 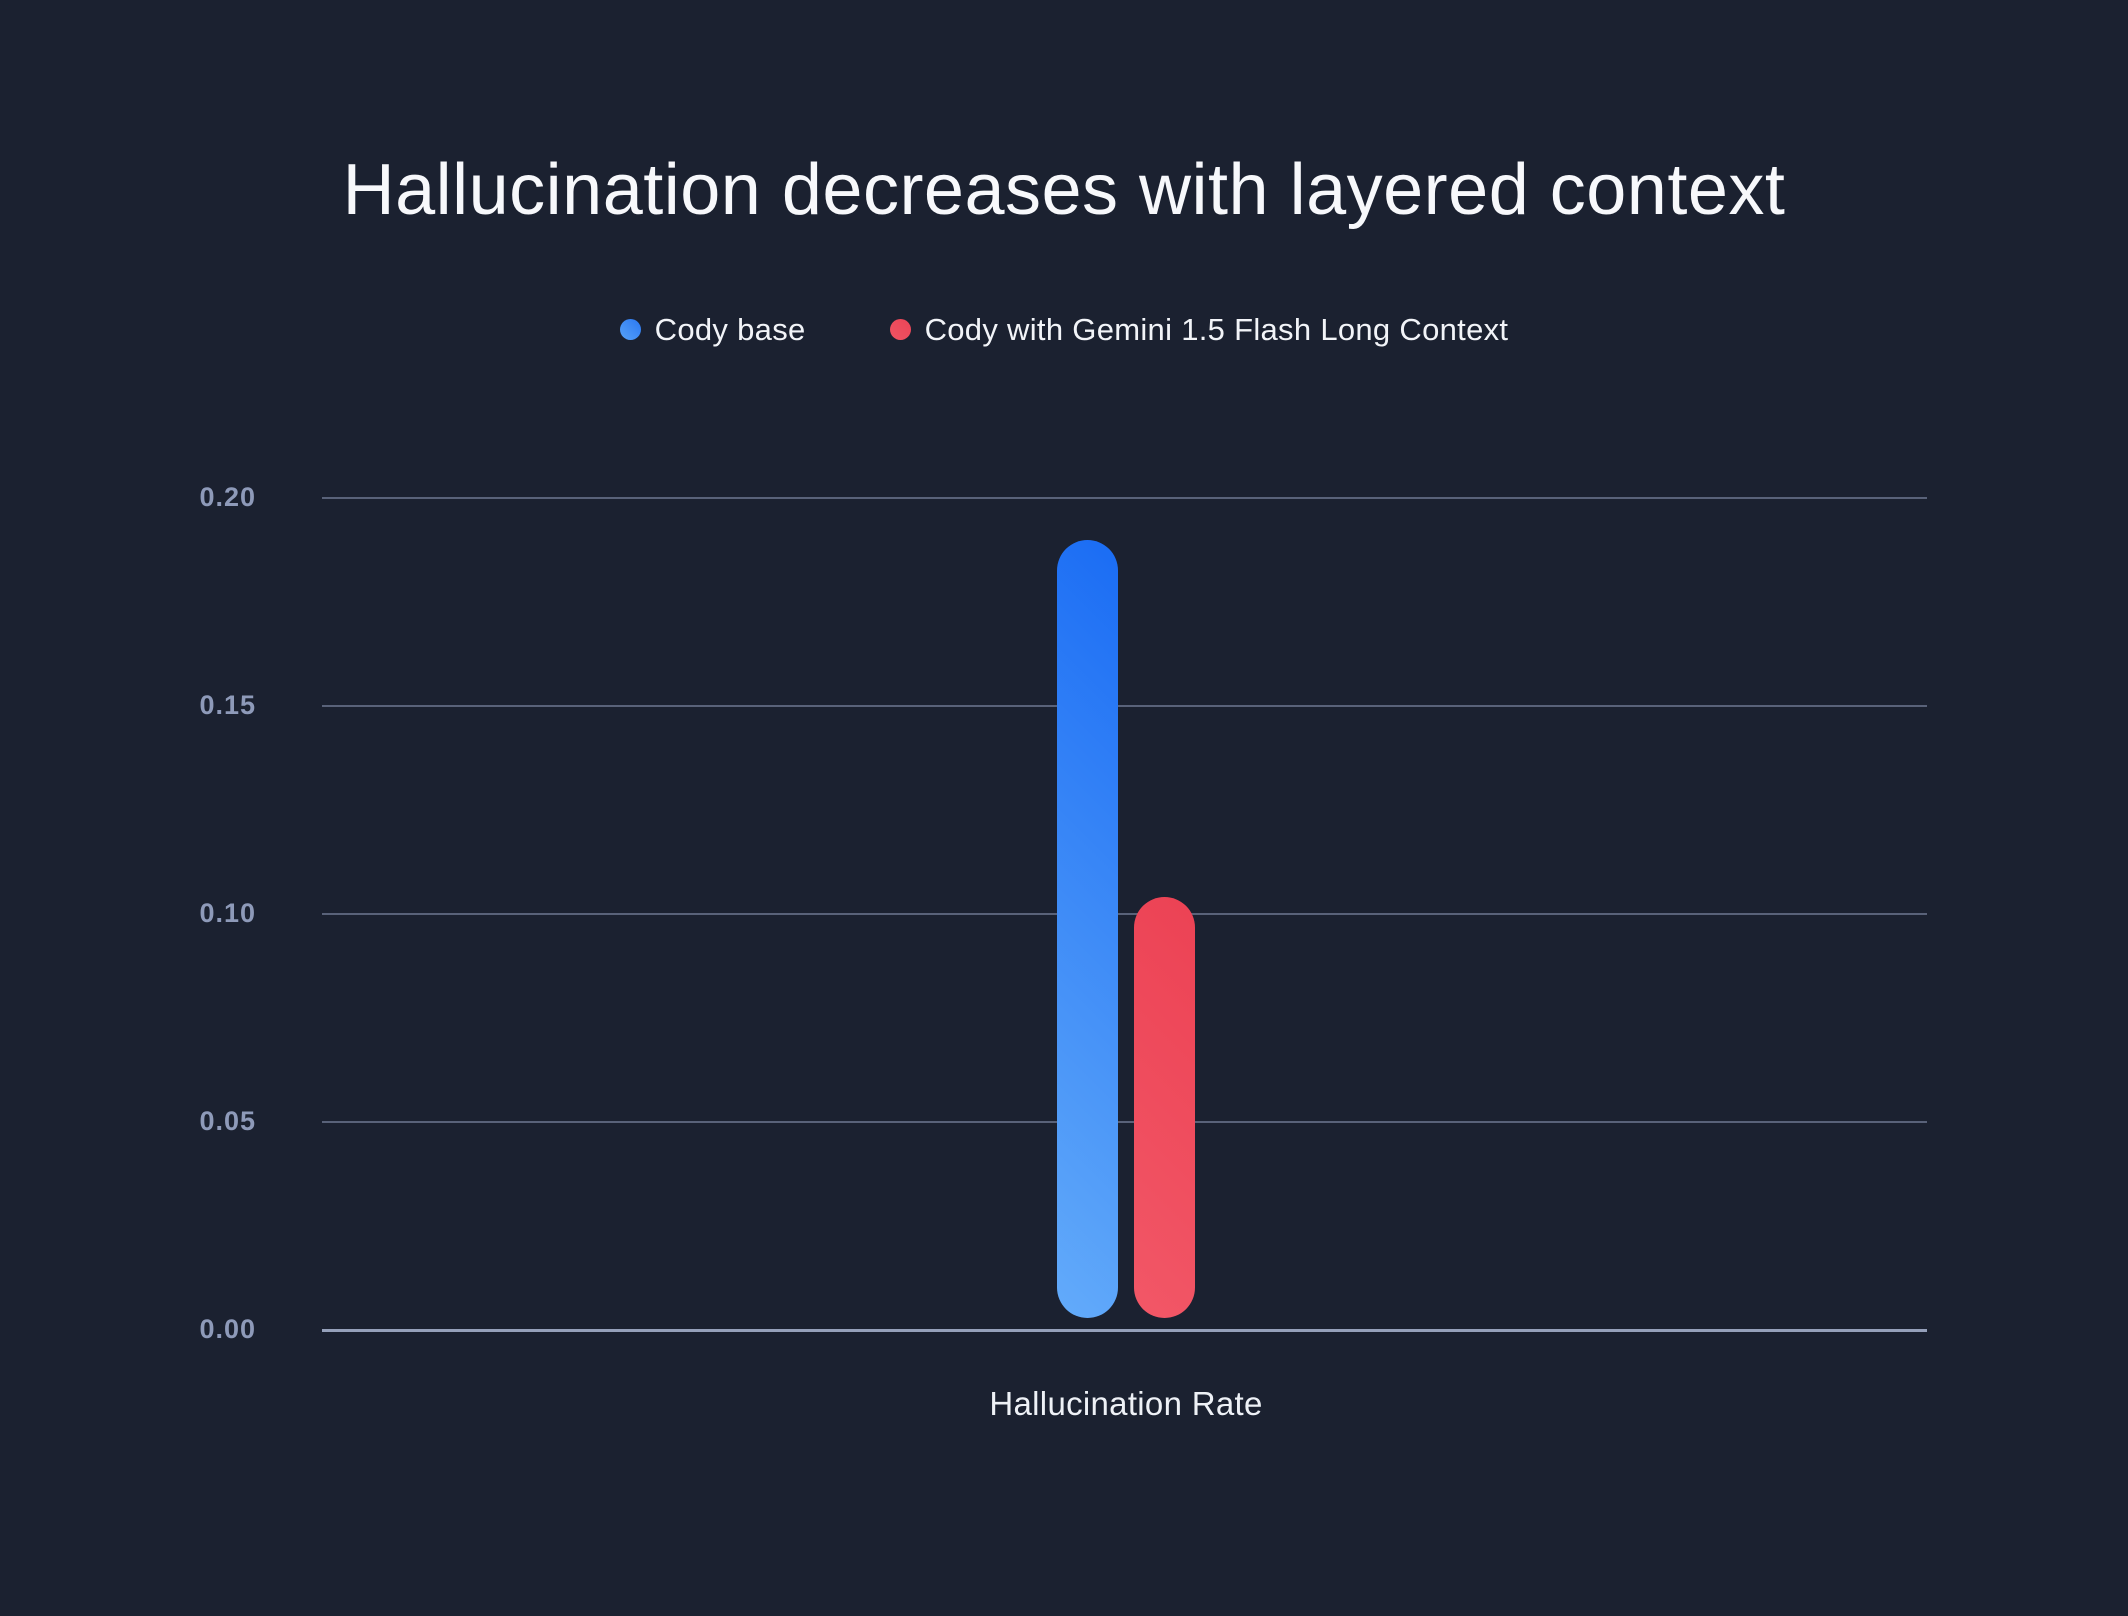 I want to click on y-tick-label: 0.15, so click(x=227, y=704).